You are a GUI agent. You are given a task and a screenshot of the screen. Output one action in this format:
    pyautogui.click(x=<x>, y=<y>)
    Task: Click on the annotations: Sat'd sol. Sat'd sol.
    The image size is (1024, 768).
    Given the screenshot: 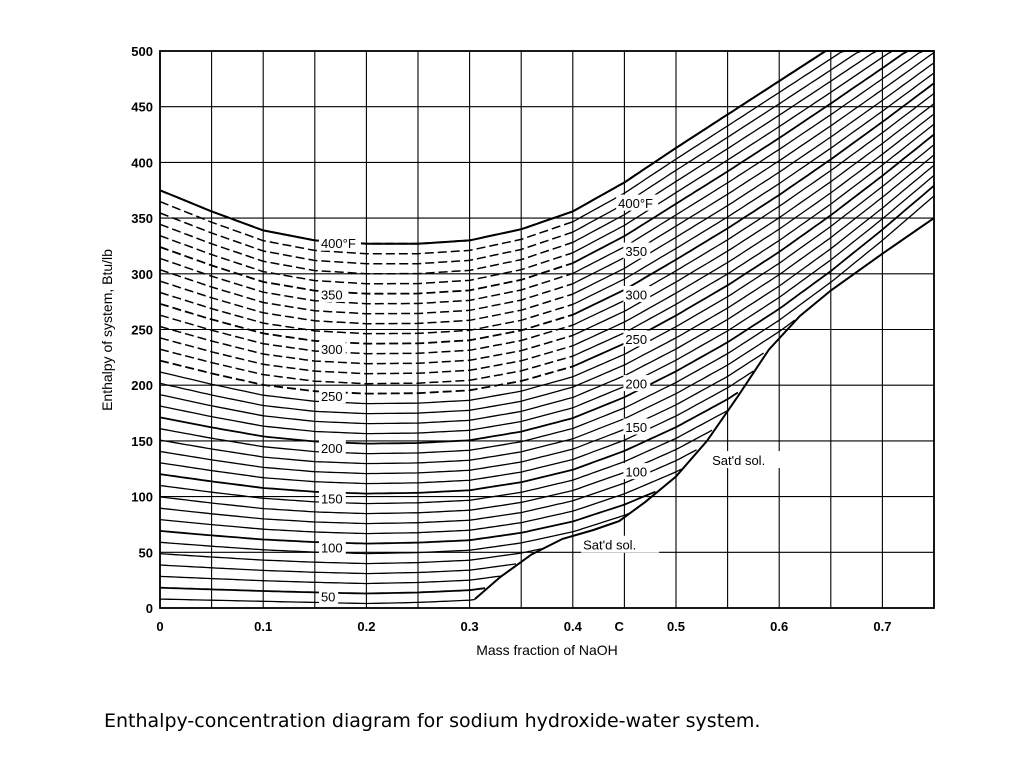 What is the action you would take?
    pyautogui.click(x=685, y=502)
    